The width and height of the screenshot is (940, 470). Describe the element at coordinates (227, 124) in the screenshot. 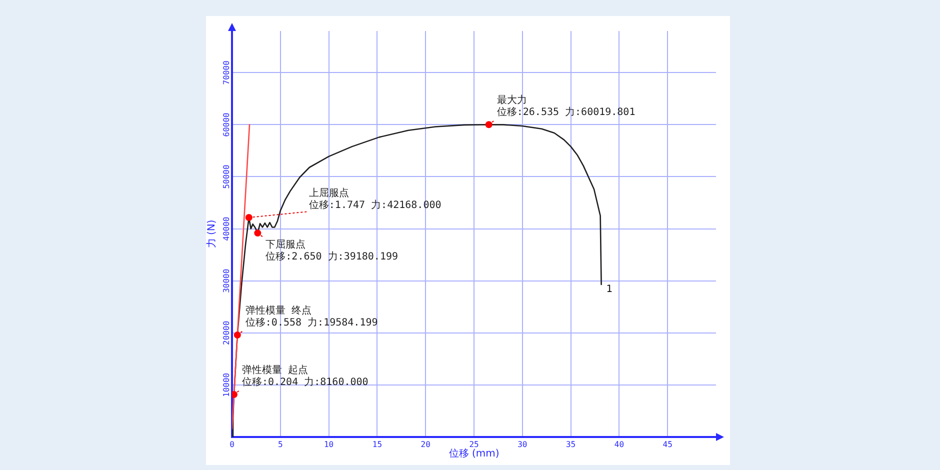

I see `y-tick-label: 60000` at that location.